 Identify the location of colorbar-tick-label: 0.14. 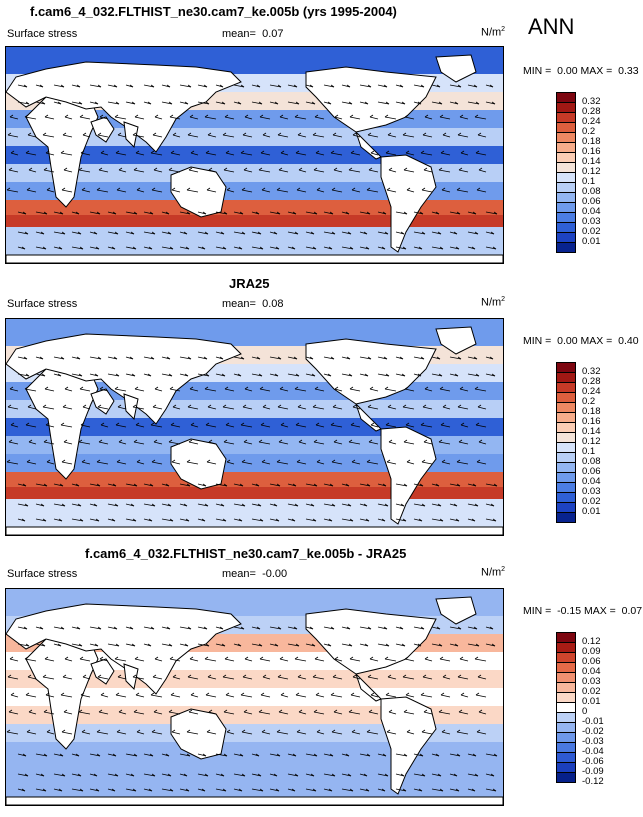
(591, 431).